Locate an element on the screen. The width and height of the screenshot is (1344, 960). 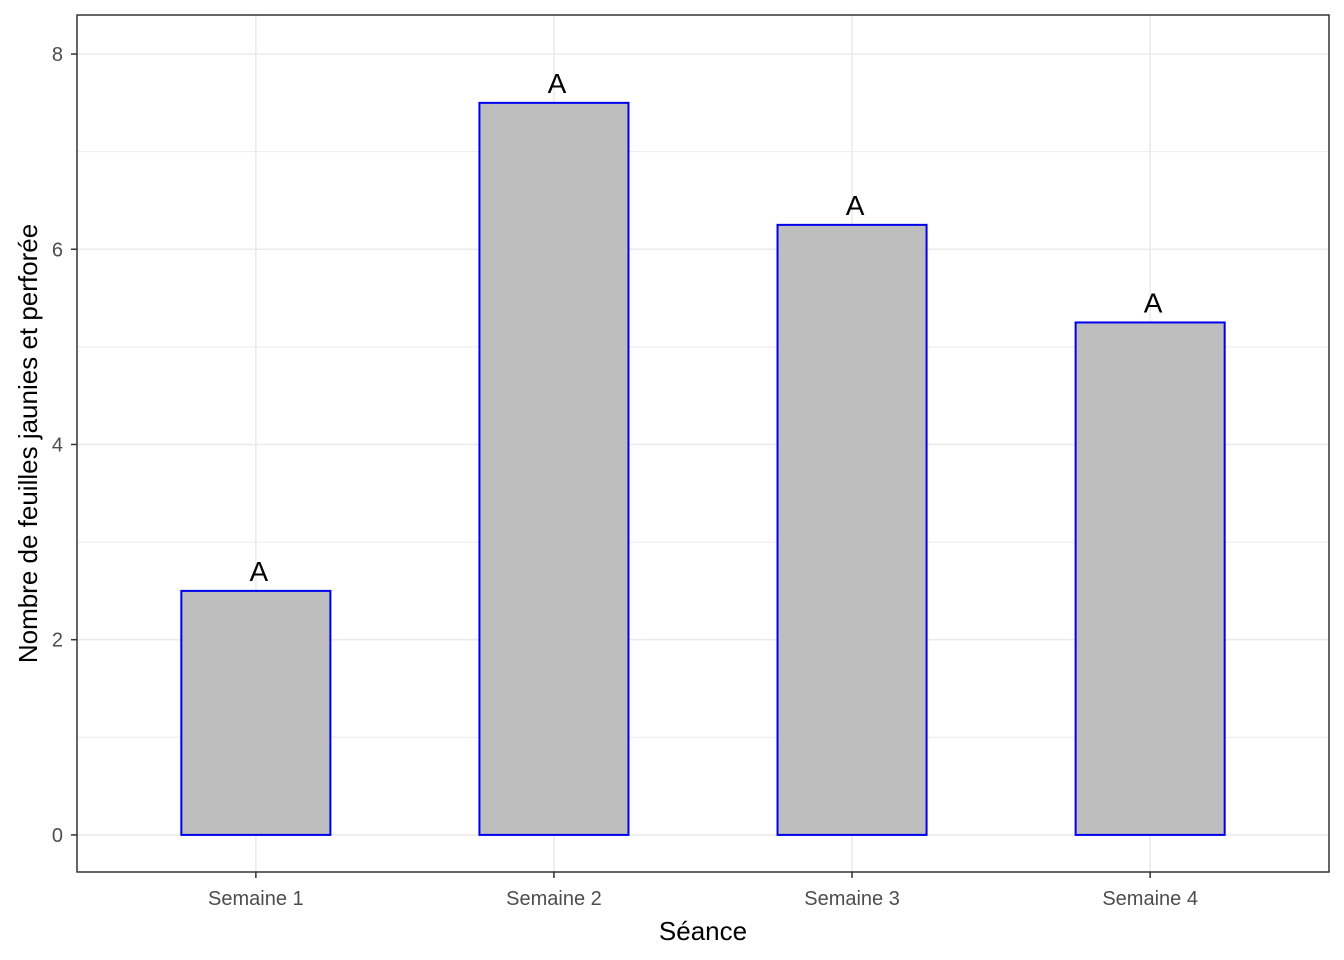
y-tick-label: 6 is located at coordinates (57, 250).